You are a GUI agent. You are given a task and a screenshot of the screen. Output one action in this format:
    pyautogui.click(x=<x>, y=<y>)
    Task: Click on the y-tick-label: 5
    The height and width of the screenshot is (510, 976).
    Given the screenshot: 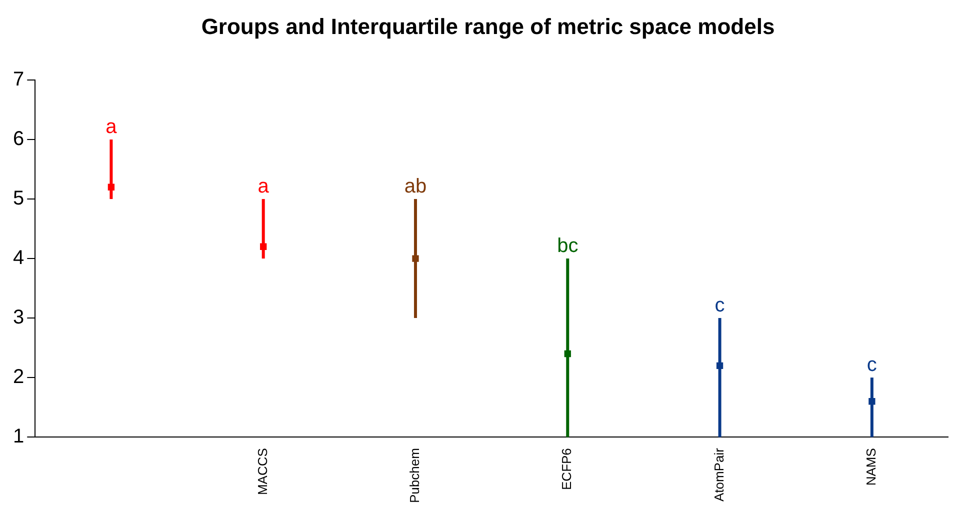 What is the action you would take?
    pyautogui.click(x=18, y=199)
    